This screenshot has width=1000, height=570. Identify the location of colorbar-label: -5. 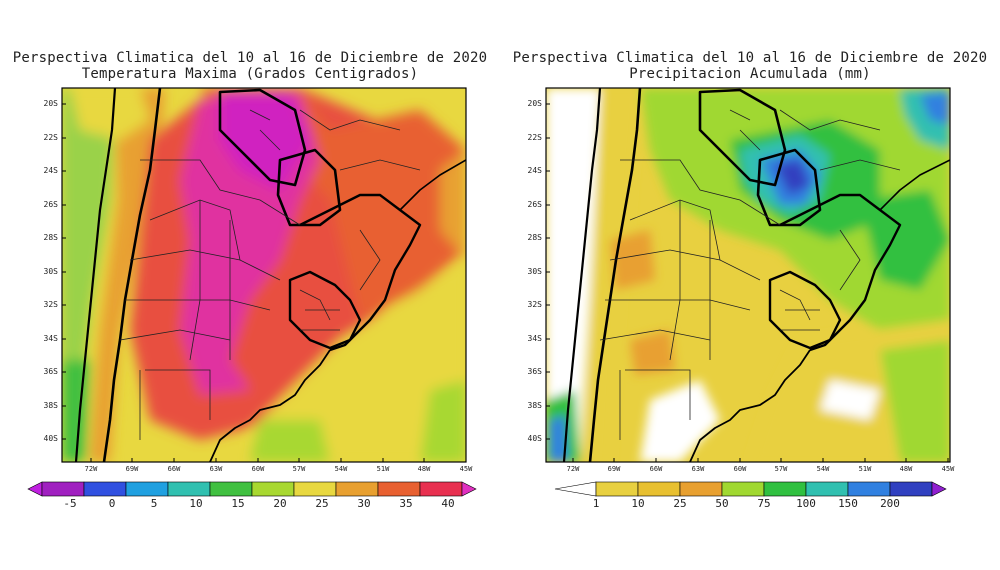
(70, 503).